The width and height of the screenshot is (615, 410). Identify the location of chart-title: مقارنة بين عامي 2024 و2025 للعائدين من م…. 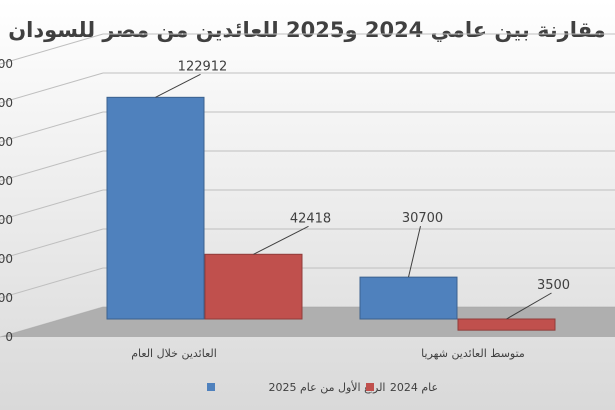
(307, 30).